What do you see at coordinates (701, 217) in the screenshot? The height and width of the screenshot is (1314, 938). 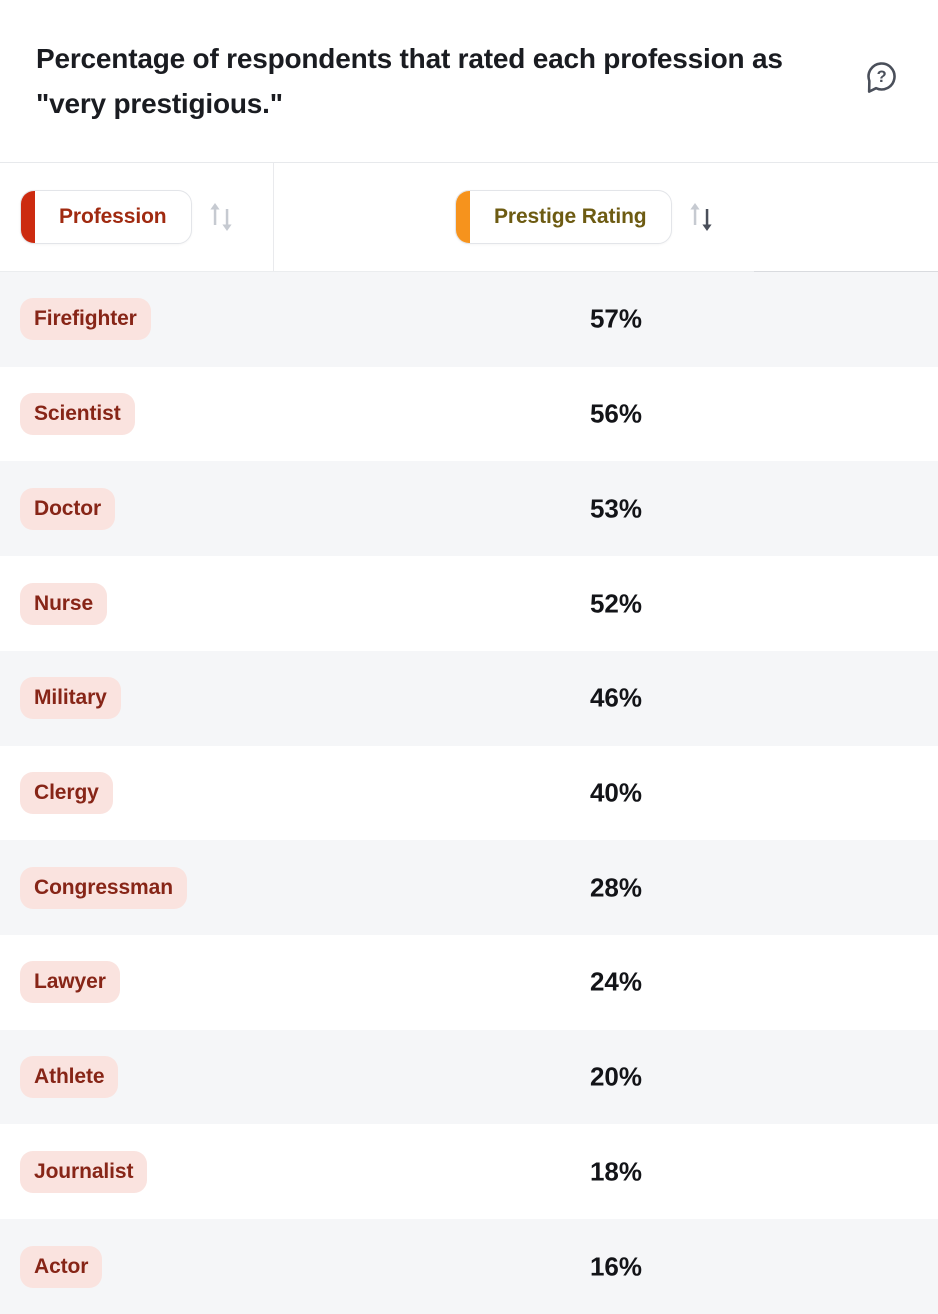 I see `sort-icon-rating` at bounding box center [701, 217].